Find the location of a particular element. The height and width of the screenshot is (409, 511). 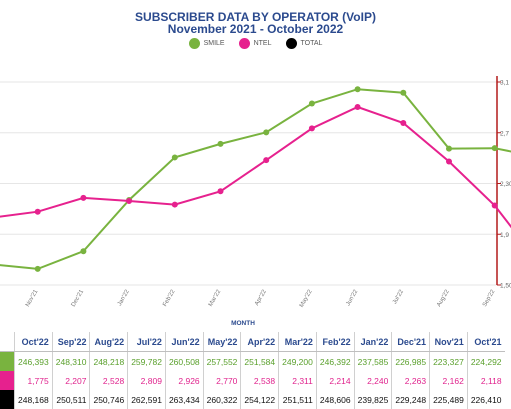

x-tick-label: Feb'22 is located at coordinates (169, 297).